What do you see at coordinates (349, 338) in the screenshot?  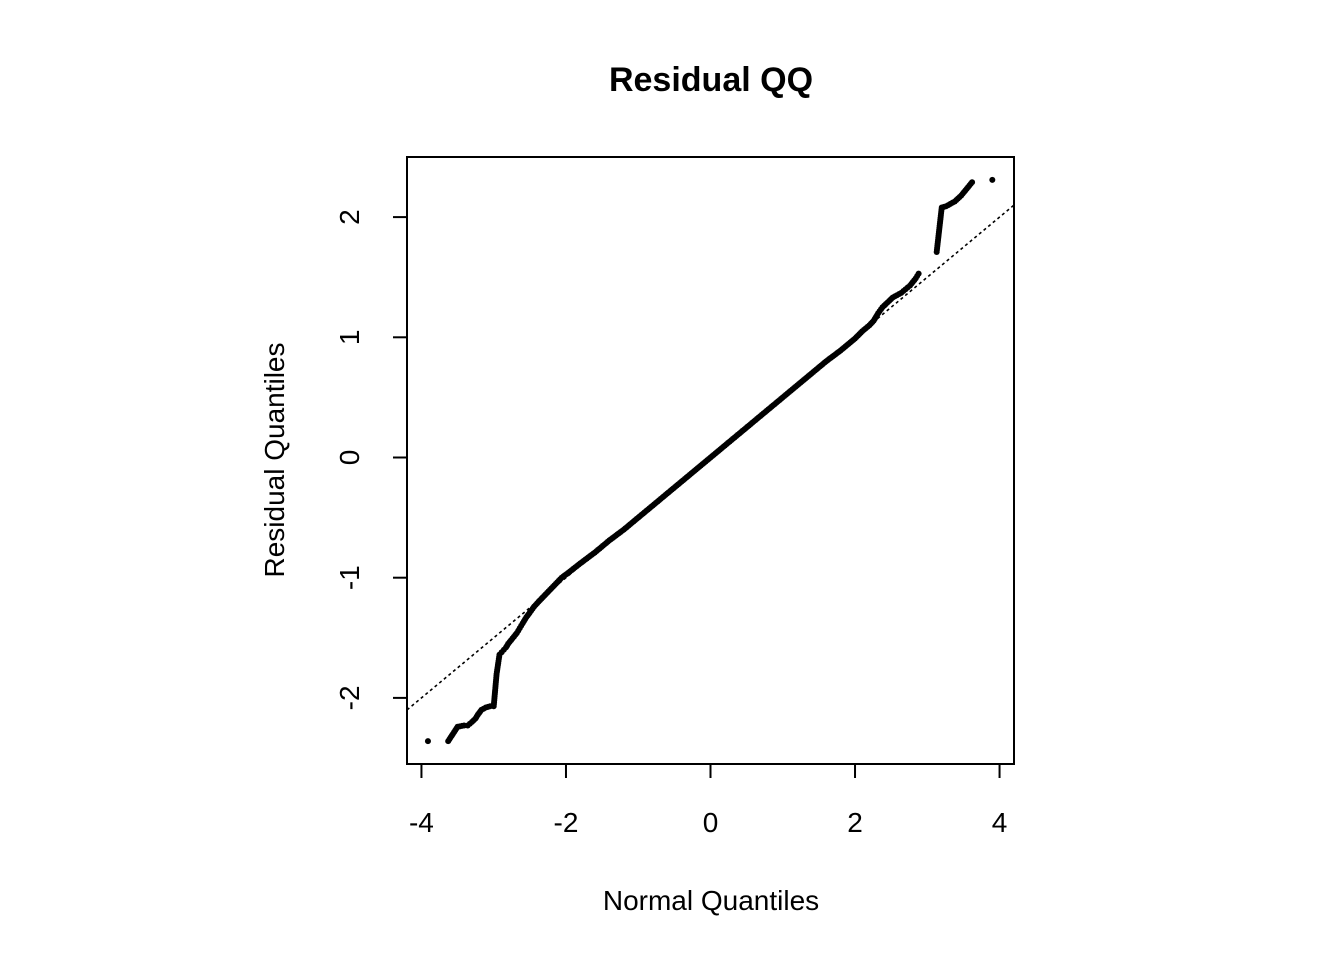 I see `y-tick-label: 1` at bounding box center [349, 338].